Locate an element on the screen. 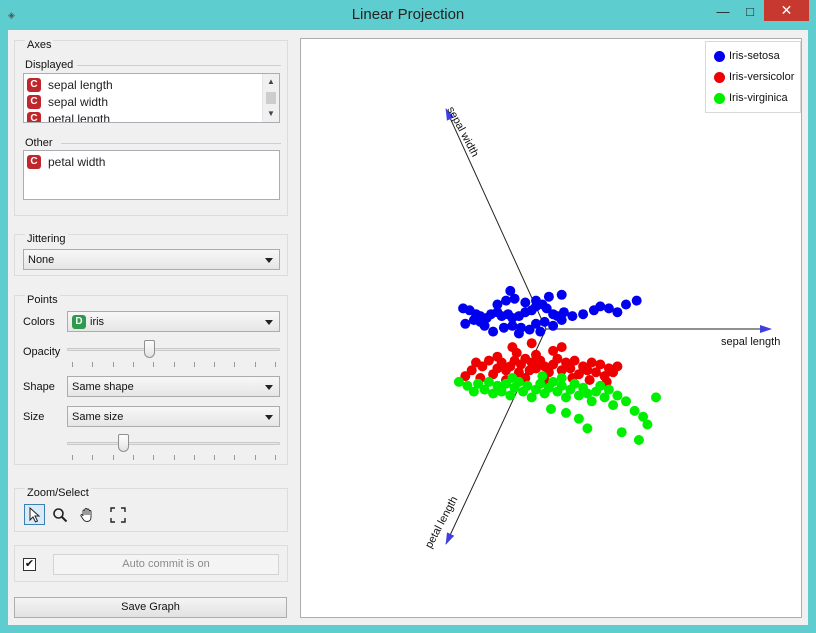 The height and width of the screenshot is (633, 816). save-graph-button: Save Graph is located at coordinates (150, 607).